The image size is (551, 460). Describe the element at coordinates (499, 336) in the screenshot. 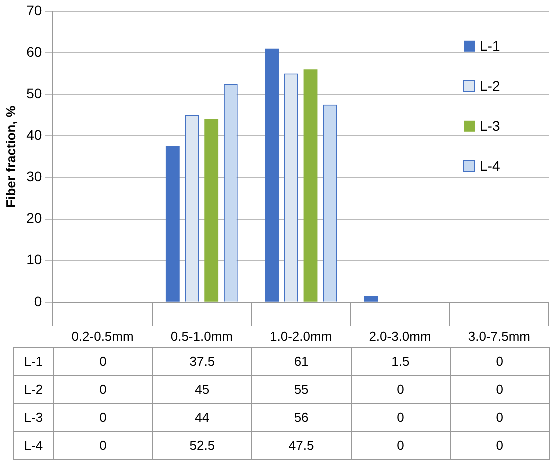

I see `x-tick-label: 3.0-7.5mm` at that location.